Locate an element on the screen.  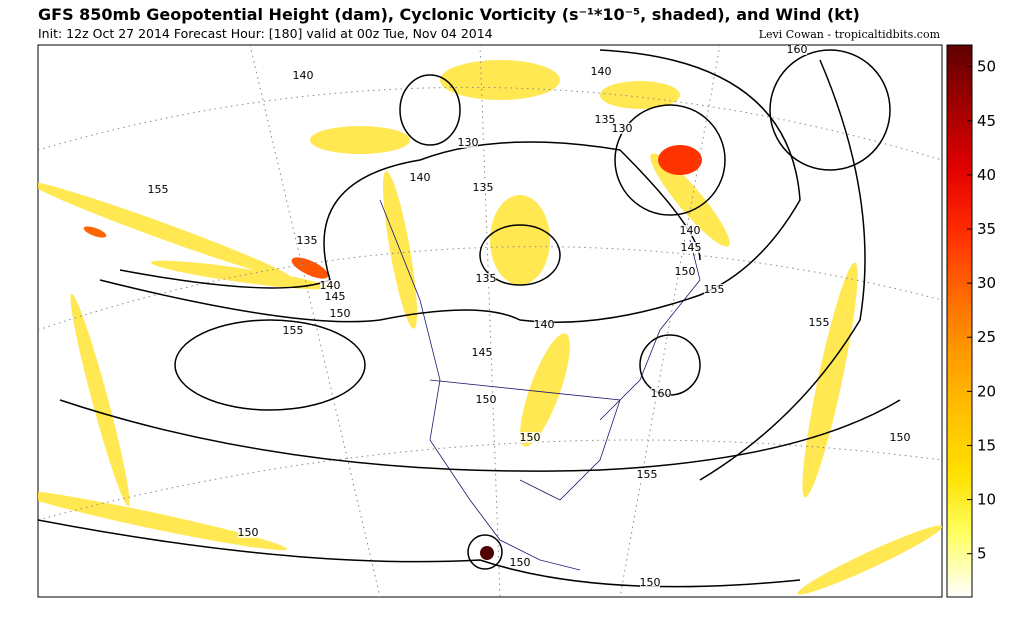
colorbar-tick-label: 50 is located at coordinates (986, 67).